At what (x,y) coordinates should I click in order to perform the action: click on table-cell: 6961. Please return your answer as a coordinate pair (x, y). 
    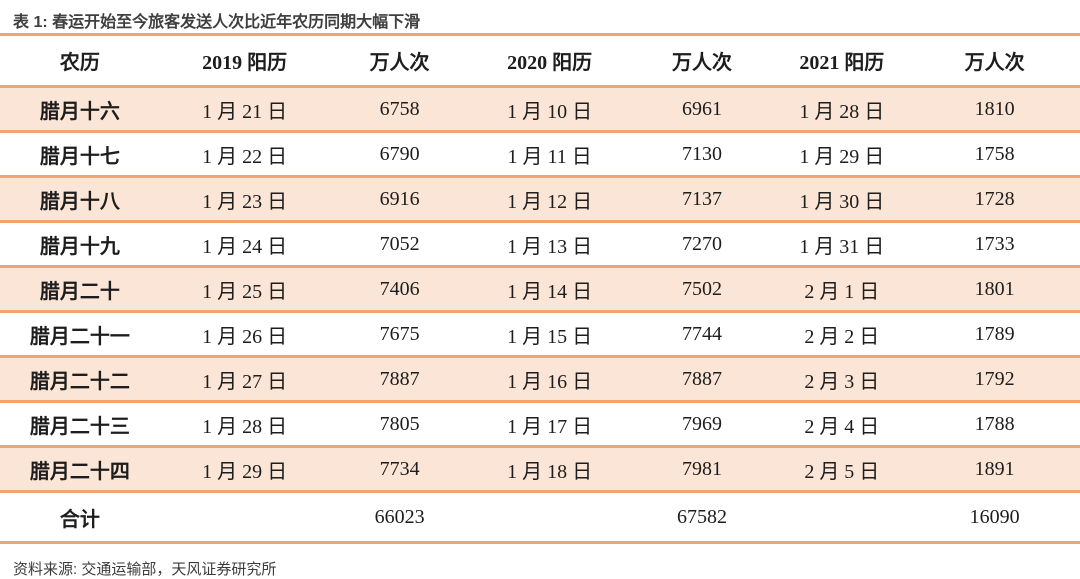
    Looking at the image, I should click on (701, 108).